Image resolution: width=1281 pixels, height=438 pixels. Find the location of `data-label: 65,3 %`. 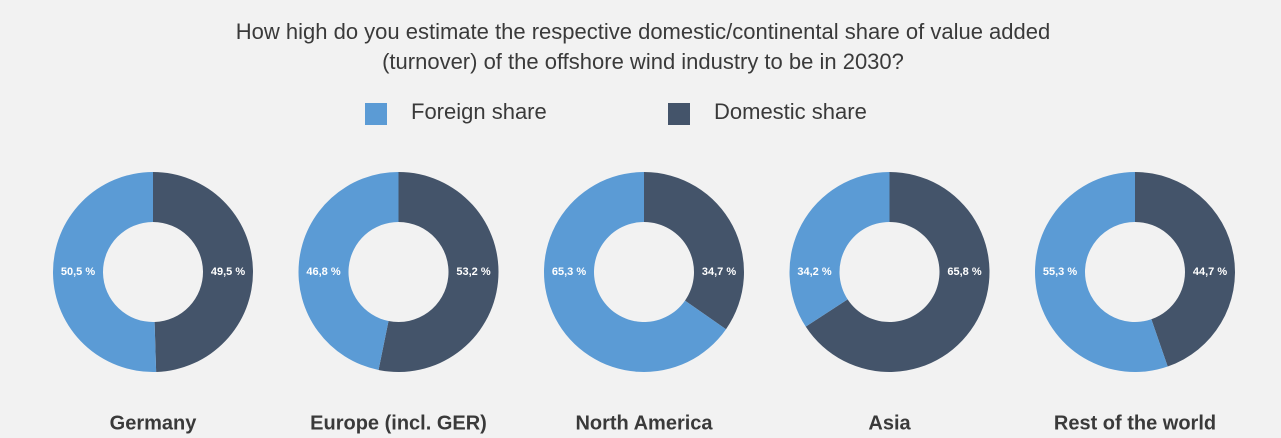

data-label: 65,3 % is located at coordinates (569, 272).